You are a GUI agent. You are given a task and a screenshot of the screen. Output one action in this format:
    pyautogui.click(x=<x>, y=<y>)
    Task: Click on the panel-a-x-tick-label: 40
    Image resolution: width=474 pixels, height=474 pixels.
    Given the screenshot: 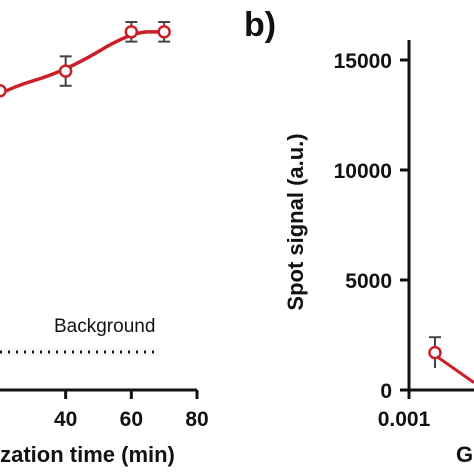 What is the action you would take?
    pyautogui.click(x=65, y=419)
    